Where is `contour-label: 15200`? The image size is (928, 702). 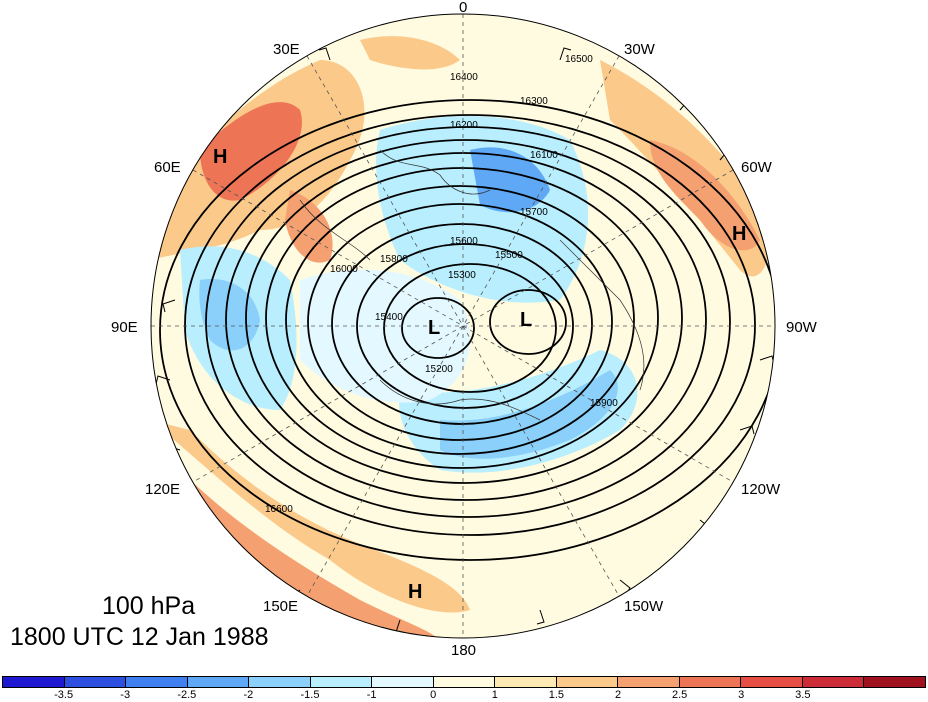
contour-label: 15200 is located at coordinates (439, 369).